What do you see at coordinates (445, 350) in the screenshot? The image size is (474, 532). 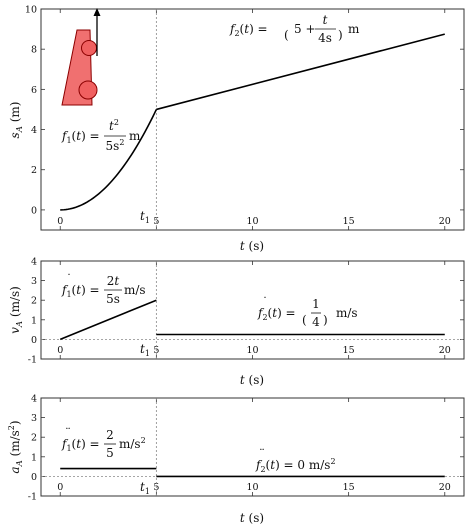 I see `velocity-x-tick-label: 20` at bounding box center [445, 350].